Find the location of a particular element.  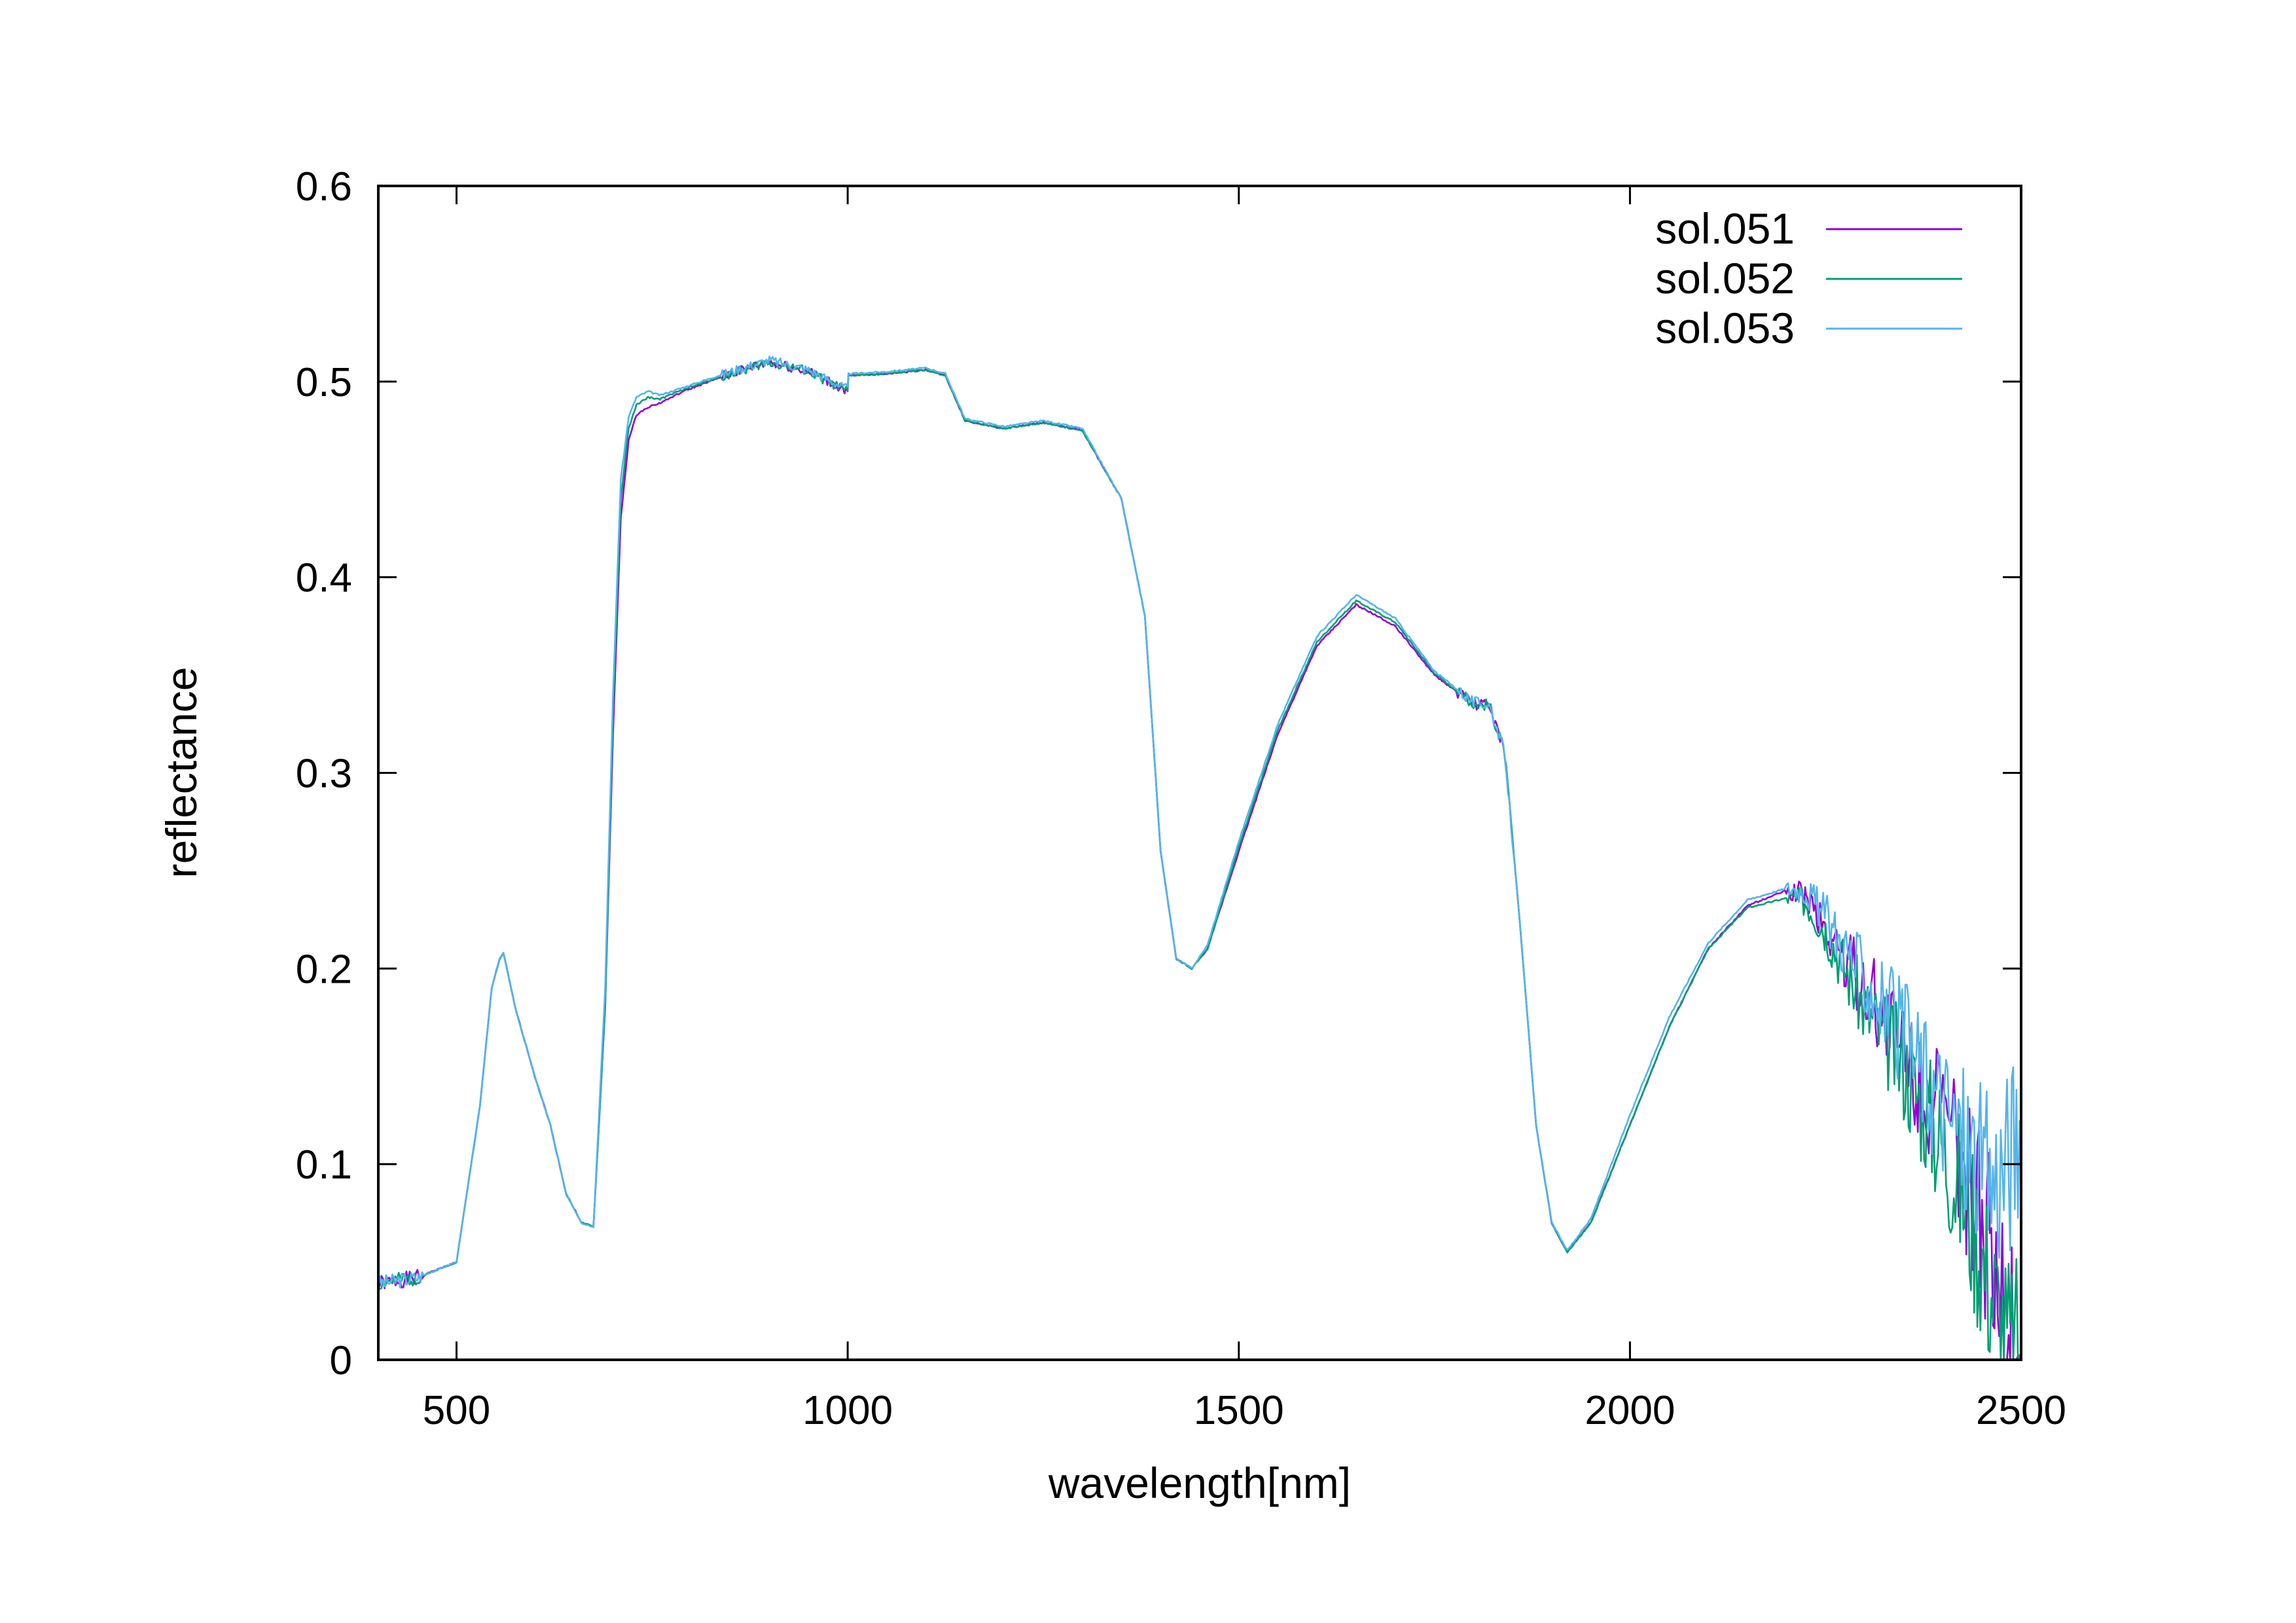

x-tick-label: 500 is located at coordinates (456, 1410).